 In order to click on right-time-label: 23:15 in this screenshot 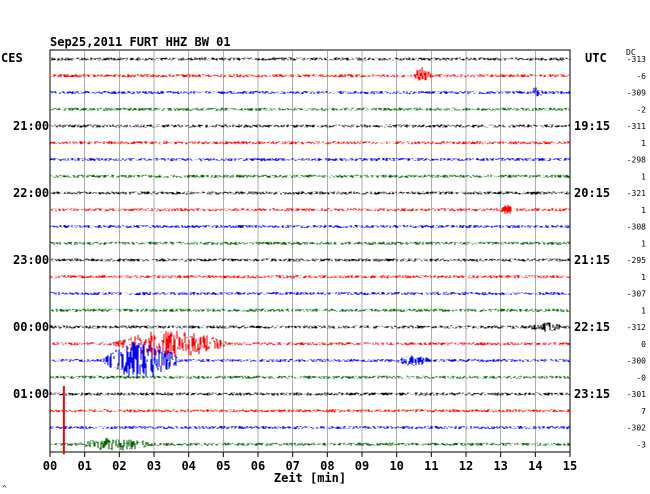, I will do `click(592, 394)`.